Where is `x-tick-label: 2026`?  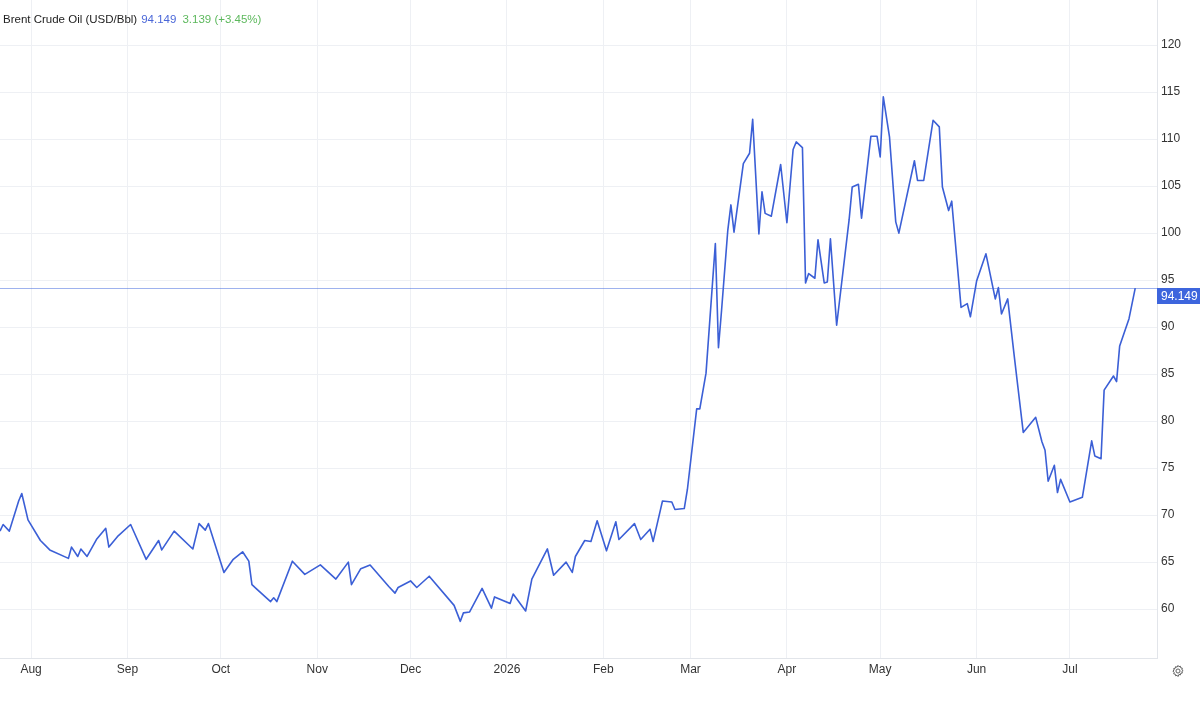
x-tick-label: 2026 is located at coordinates (507, 668).